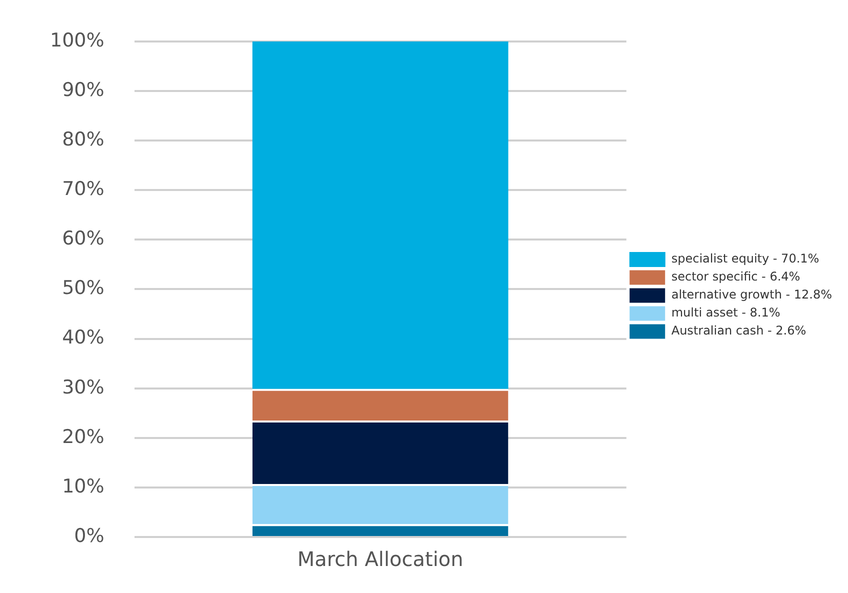 Image resolution: width=848 pixels, height=593 pixels. What do you see at coordinates (83, 189) in the screenshot?
I see `y-tick-label: 70%` at bounding box center [83, 189].